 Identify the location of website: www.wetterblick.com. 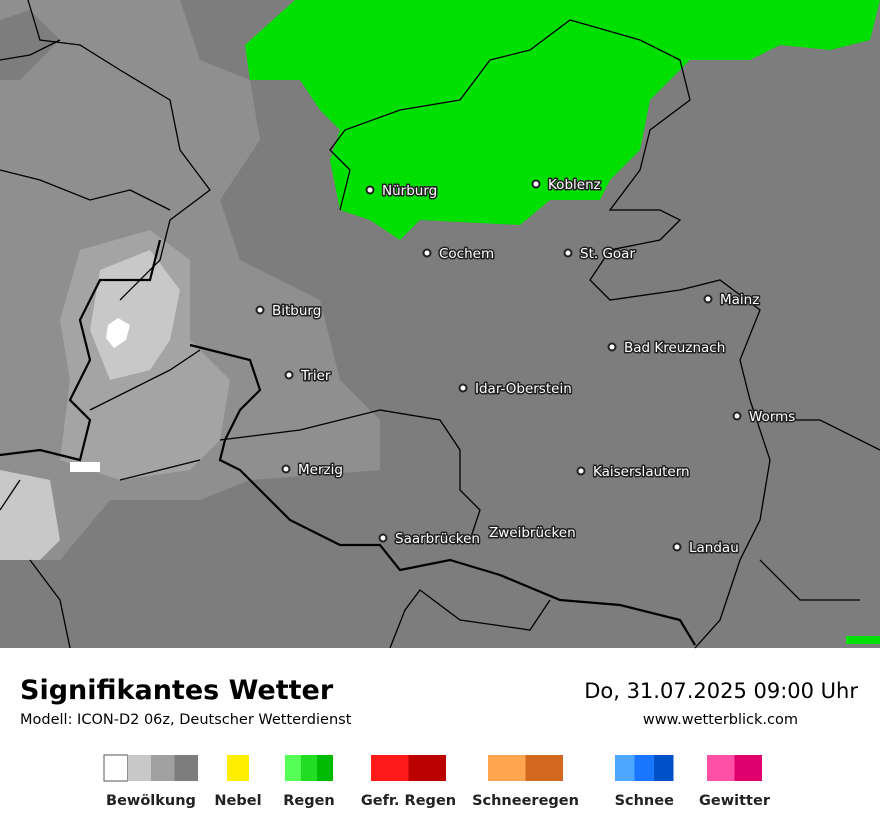
(720, 720).